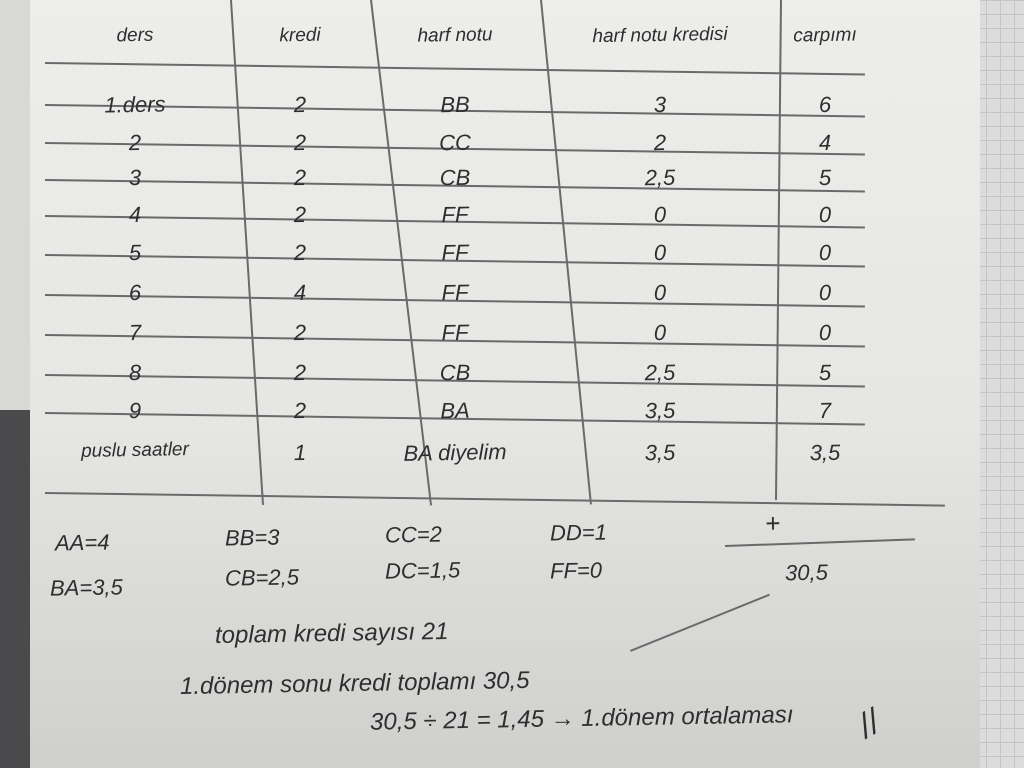 The width and height of the screenshot is (1024, 768). Describe the element at coordinates (135, 104) in the screenshot. I see `table-cell: 1.ders` at that location.